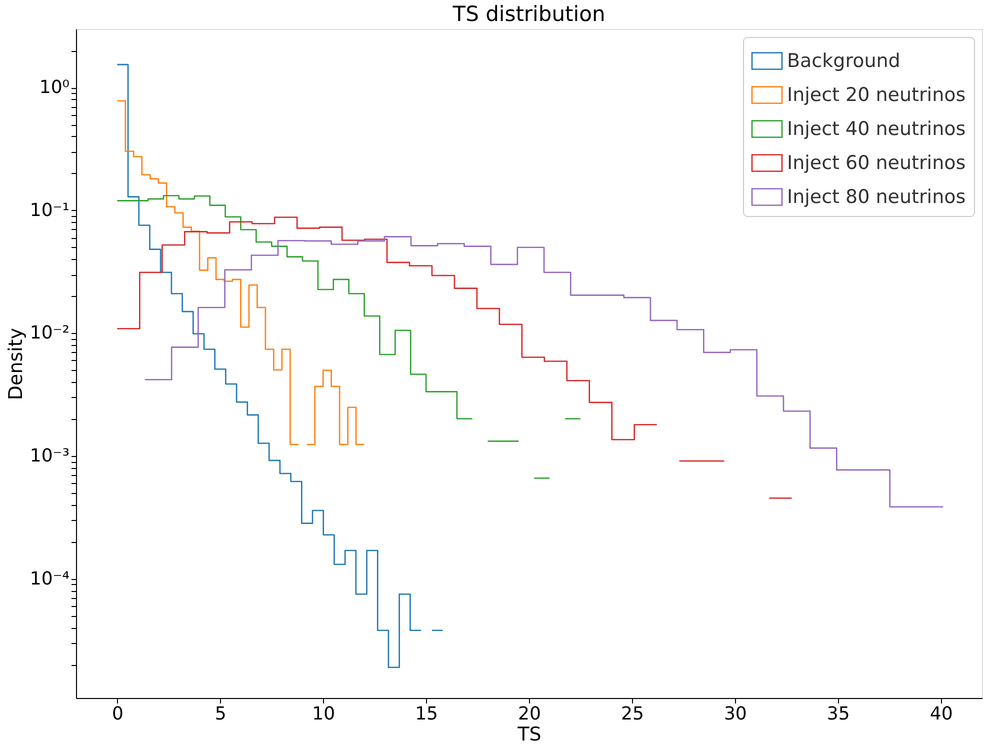 Image resolution: width=984 pixels, height=748 pixels. I want to click on y-tick-label: 10⁻¹, so click(50, 210).